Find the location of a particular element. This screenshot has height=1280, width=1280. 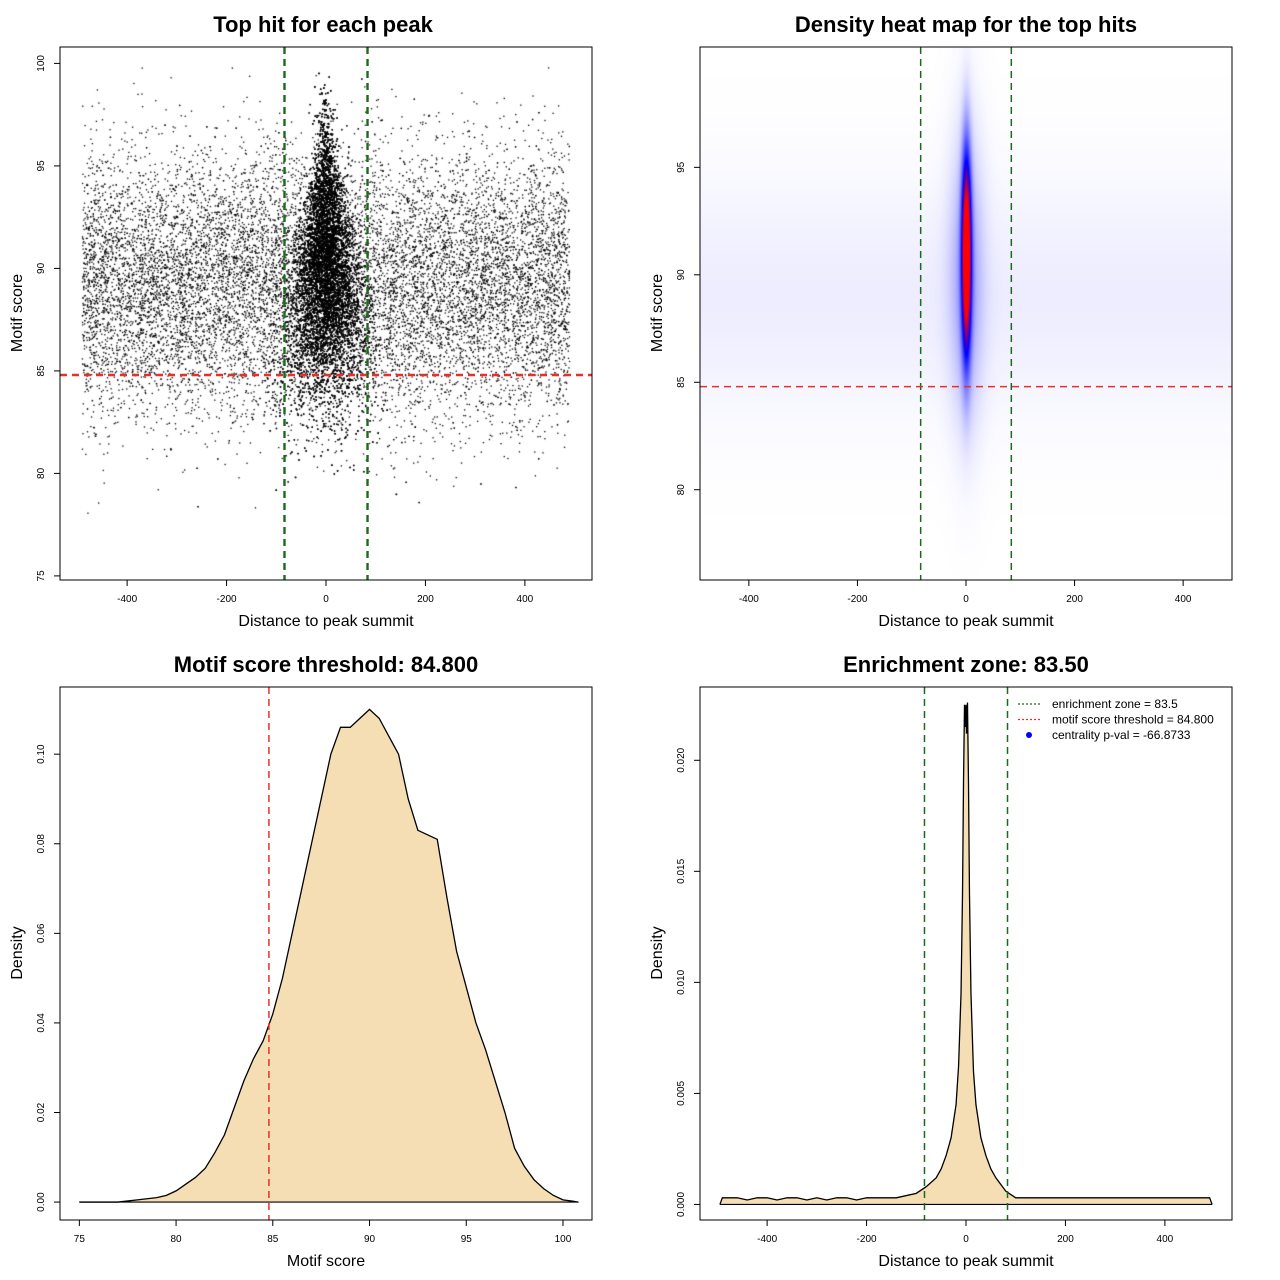

legend-label: enrichment zone = 83.5 is located at coordinates (1115, 704).